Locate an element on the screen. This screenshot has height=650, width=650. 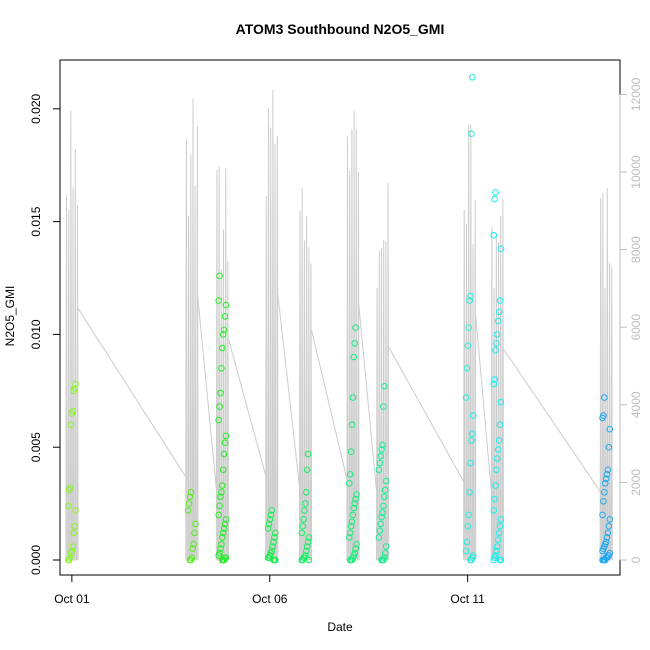
x-tick-label: Oct 06 is located at coordinates (270, 599).